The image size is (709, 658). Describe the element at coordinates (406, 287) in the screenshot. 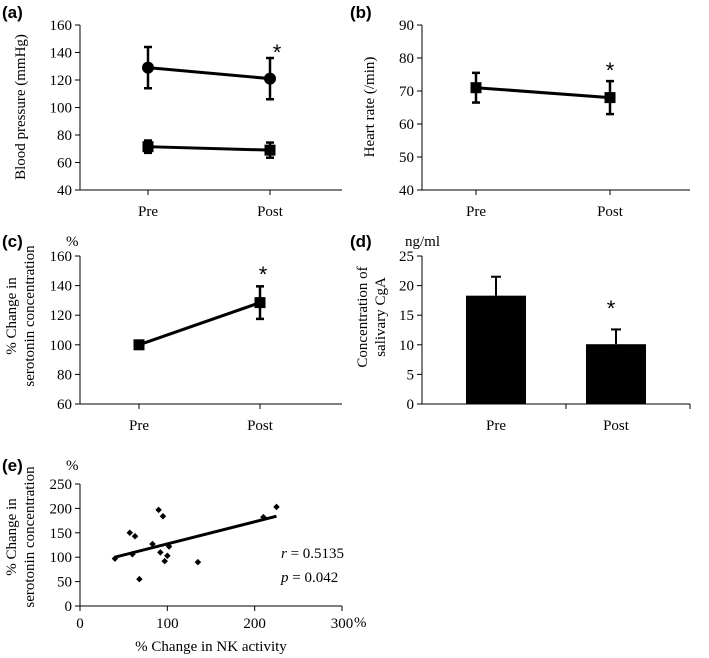

I see `y-tick-label: 20` at that location.